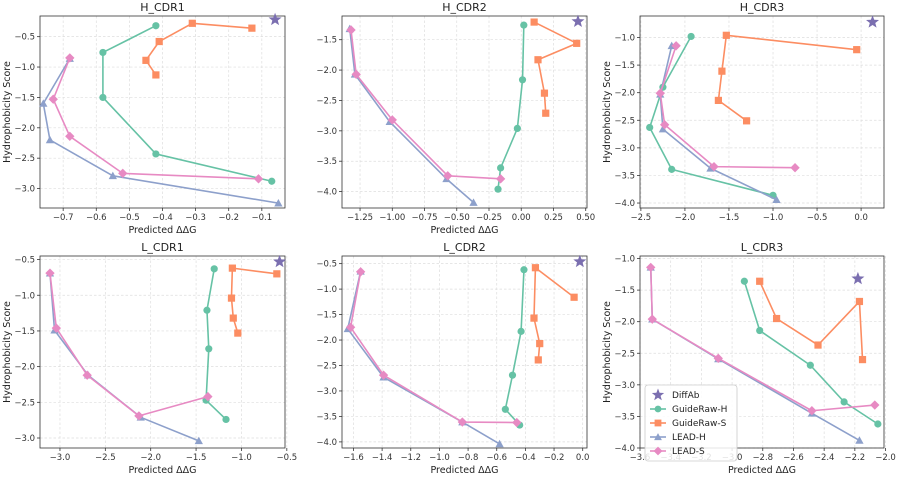  I want to click on series-guideraw-h, so click(514, 347).